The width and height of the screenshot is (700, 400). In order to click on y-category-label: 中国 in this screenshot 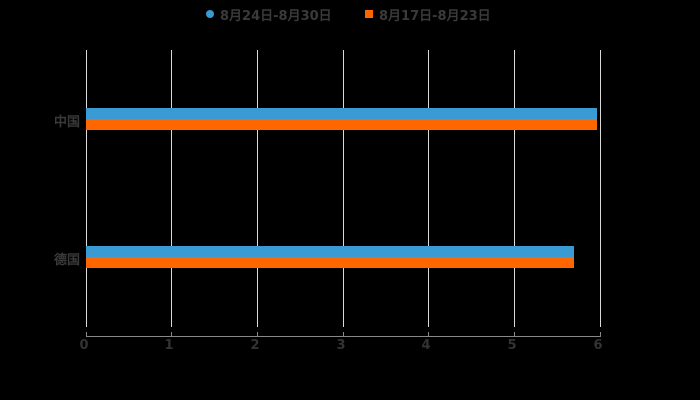, I will do `click(66, 122)`.